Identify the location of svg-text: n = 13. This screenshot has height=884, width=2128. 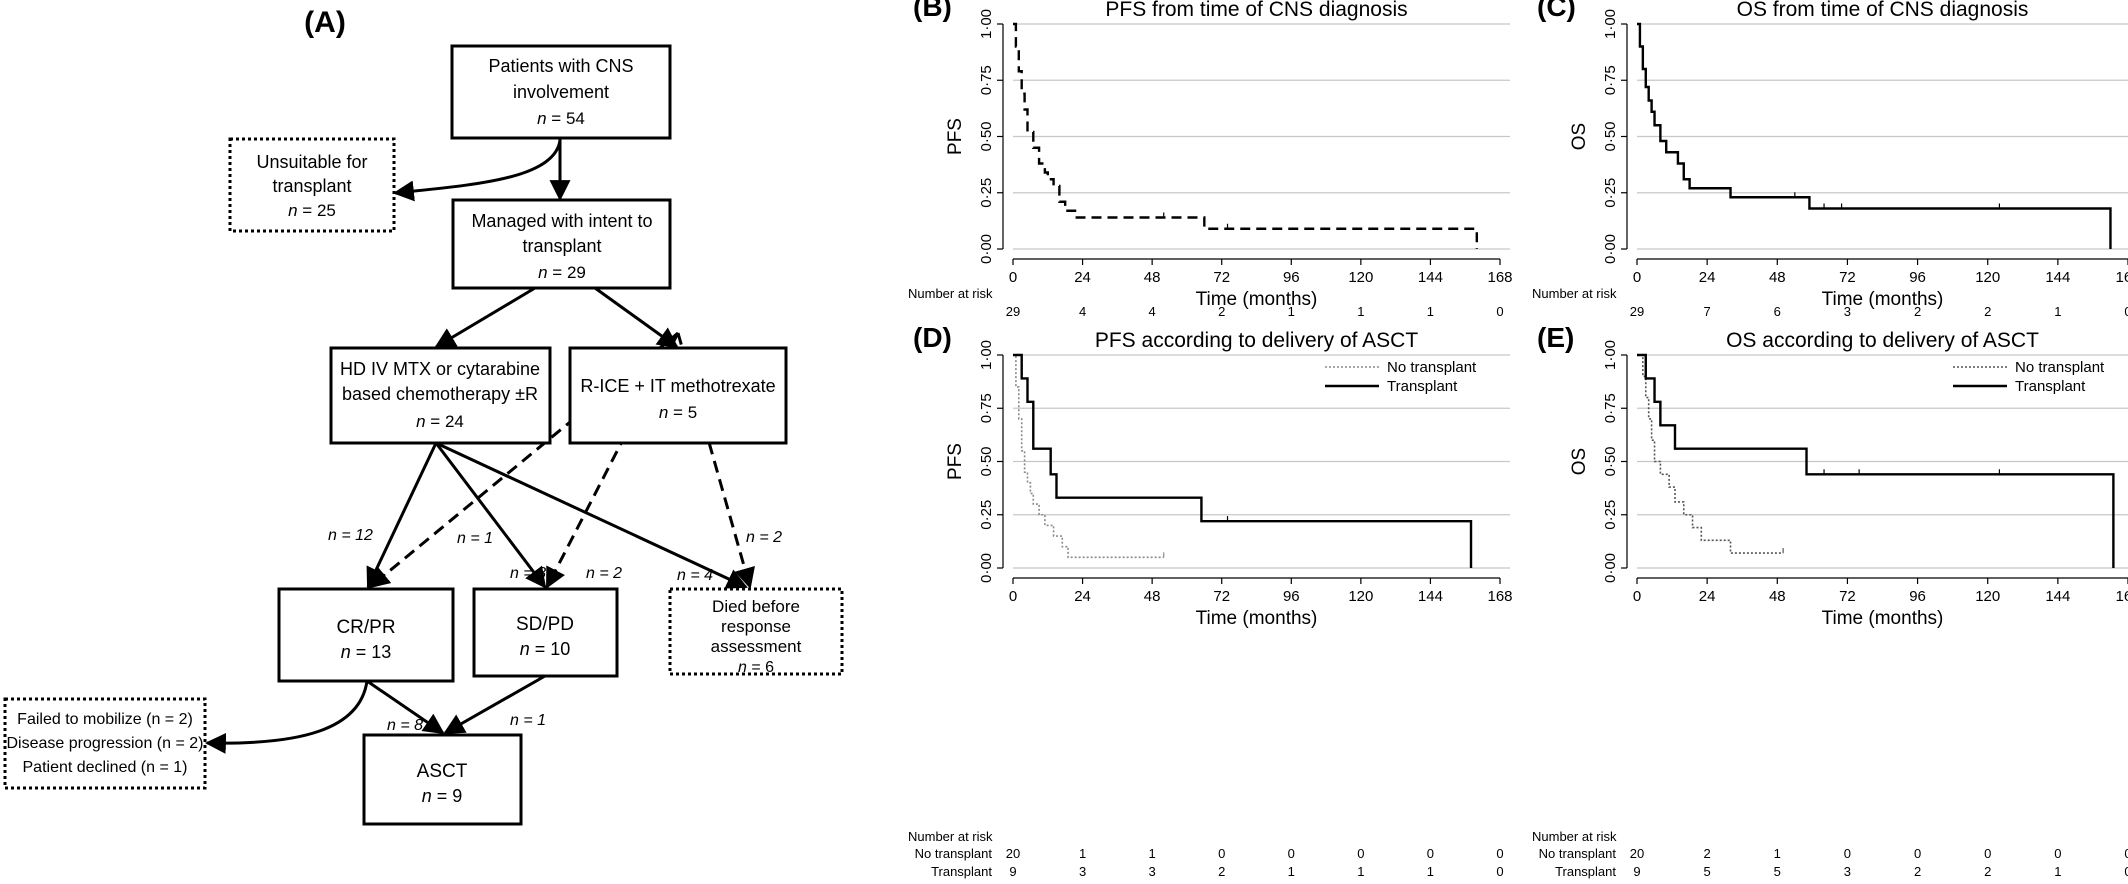
(366, 652).